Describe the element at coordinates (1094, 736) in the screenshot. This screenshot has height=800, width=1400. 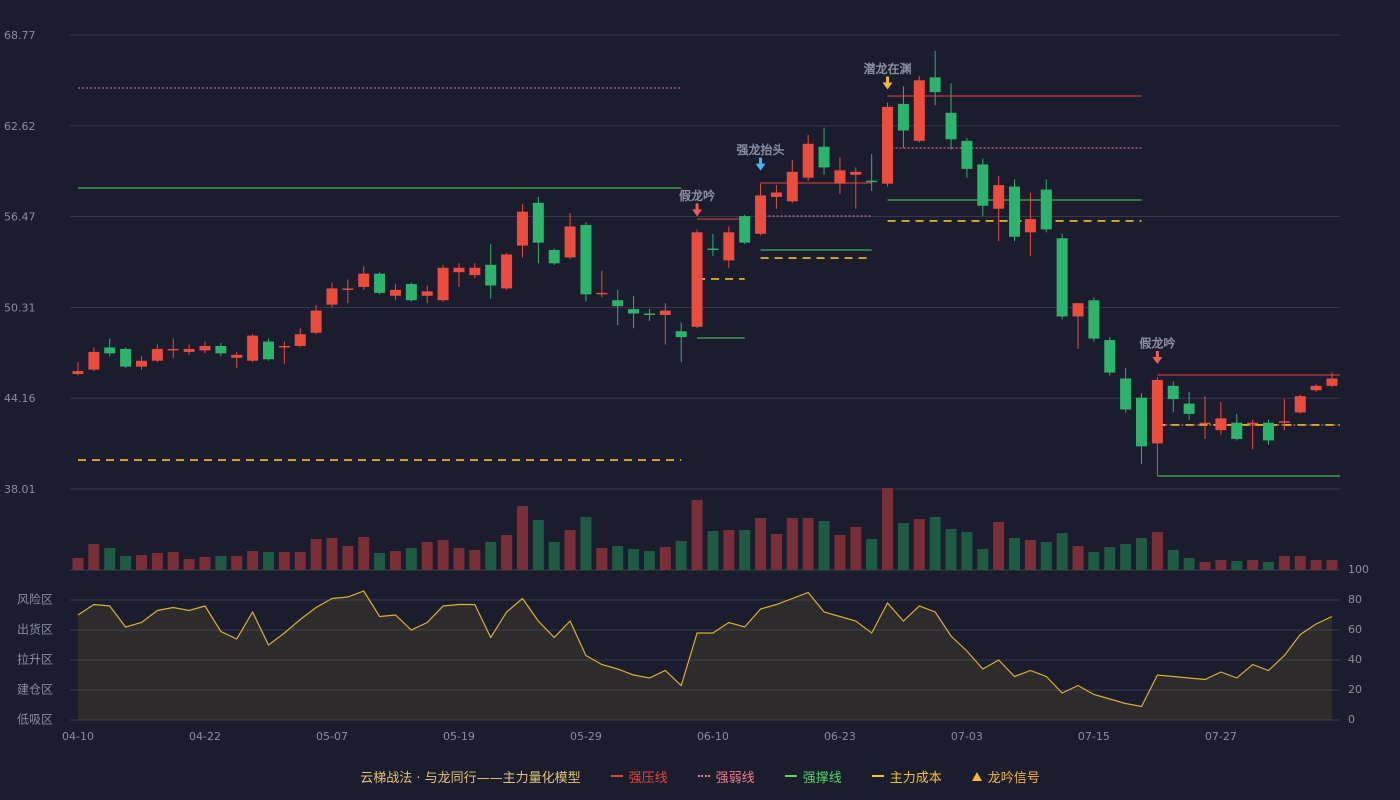
I see `x-tick-label: 07-15` at that location.